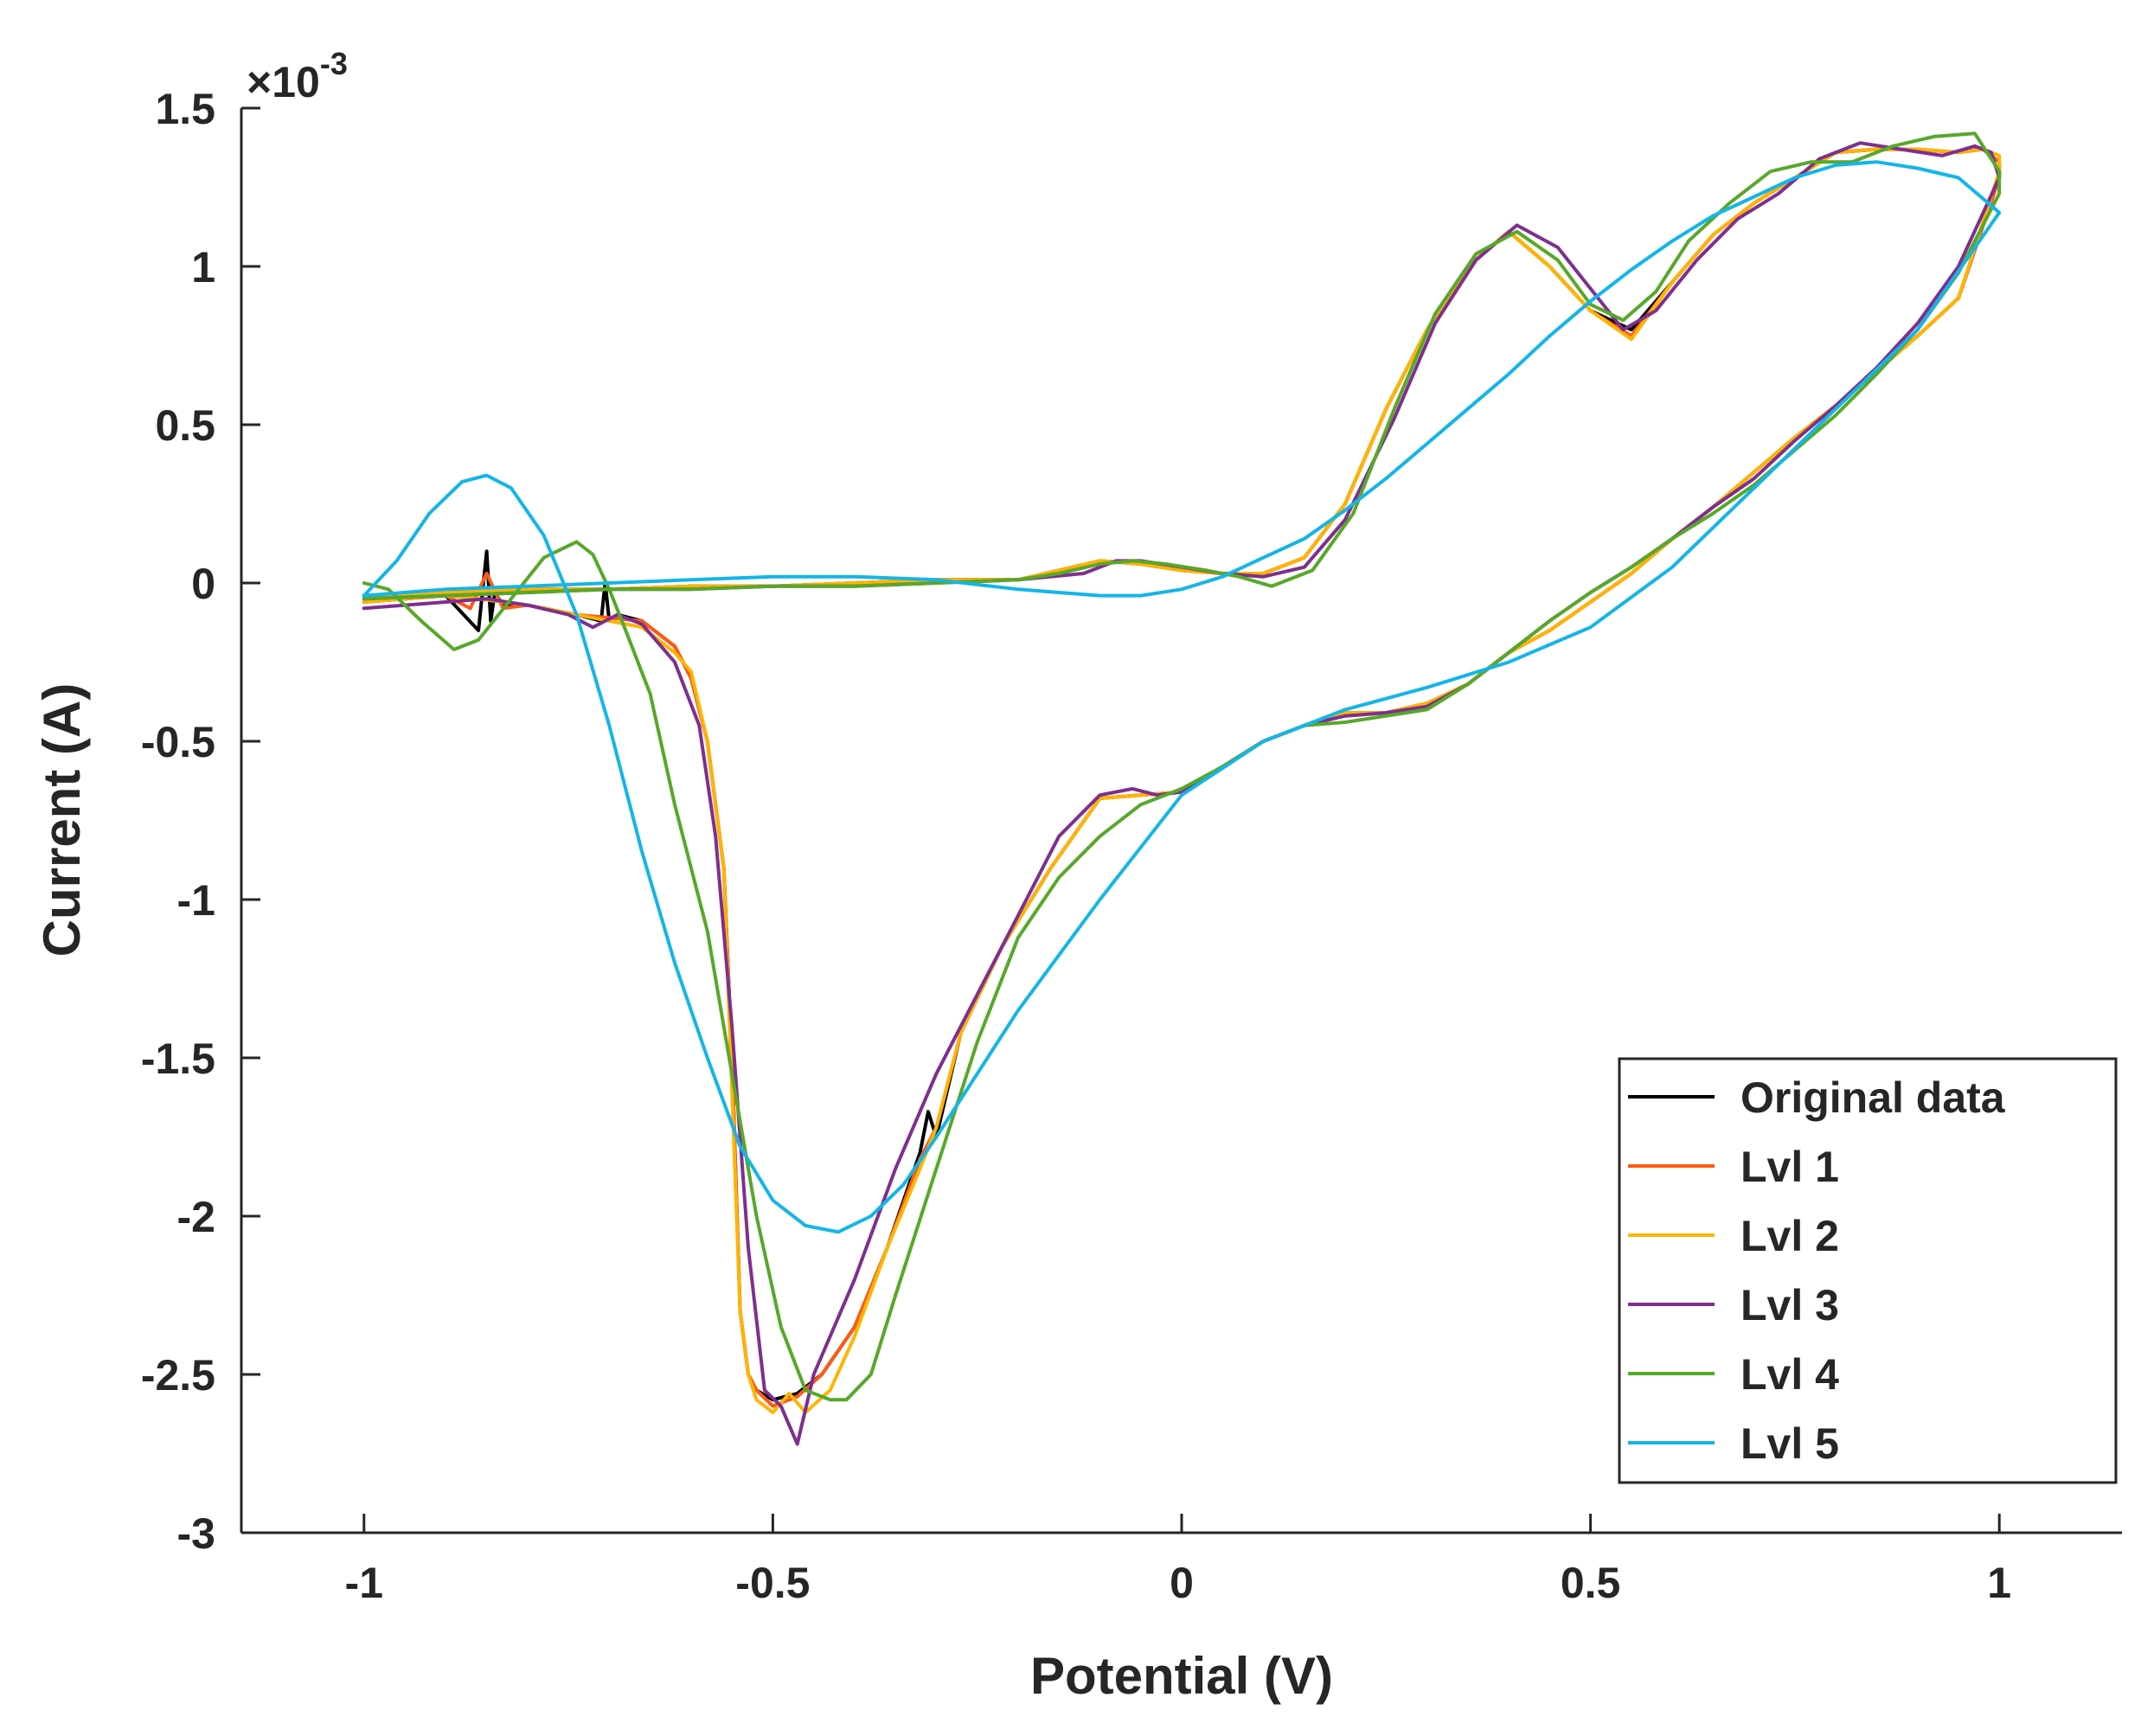 Image resolution: width=2141 pixels, height=1736 pixels. What do you see at coordinates (178, 742) in the screenshot?
I see `y-tick-label: -0.5` at bounding box center [178, 742].